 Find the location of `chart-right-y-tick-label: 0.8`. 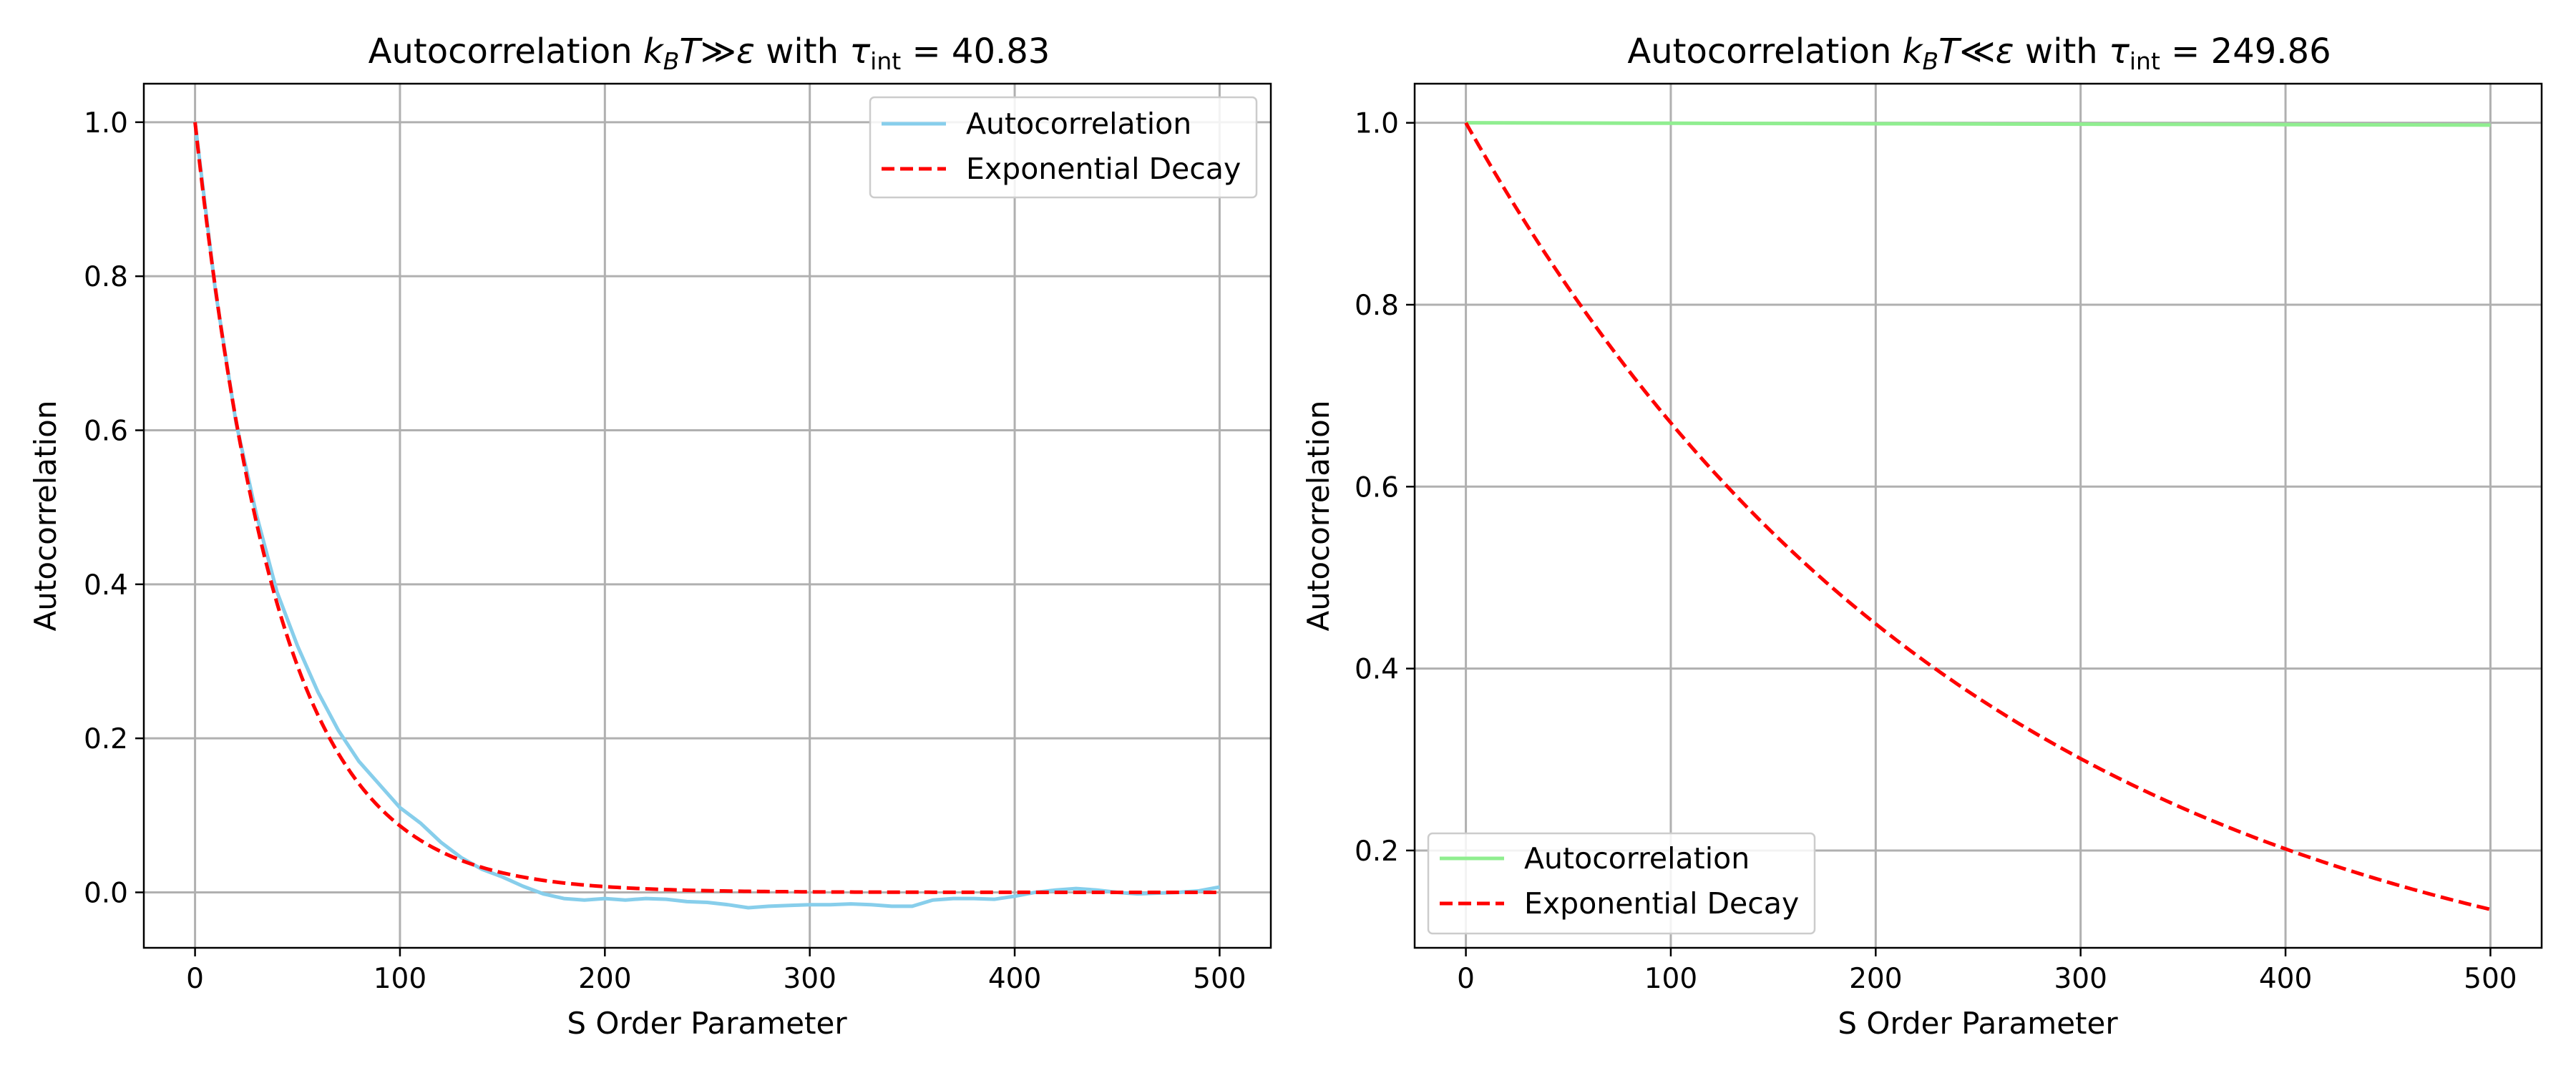

chart-right-y-tick-label: 0.8 is located at coordinates (1377, 306).